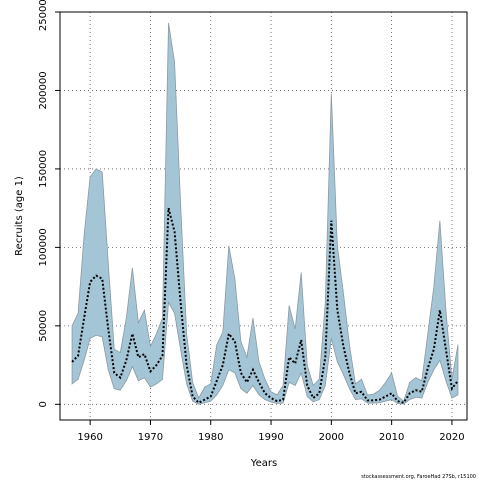  I want to click on x-axis-title: Years, so click(263, 463).